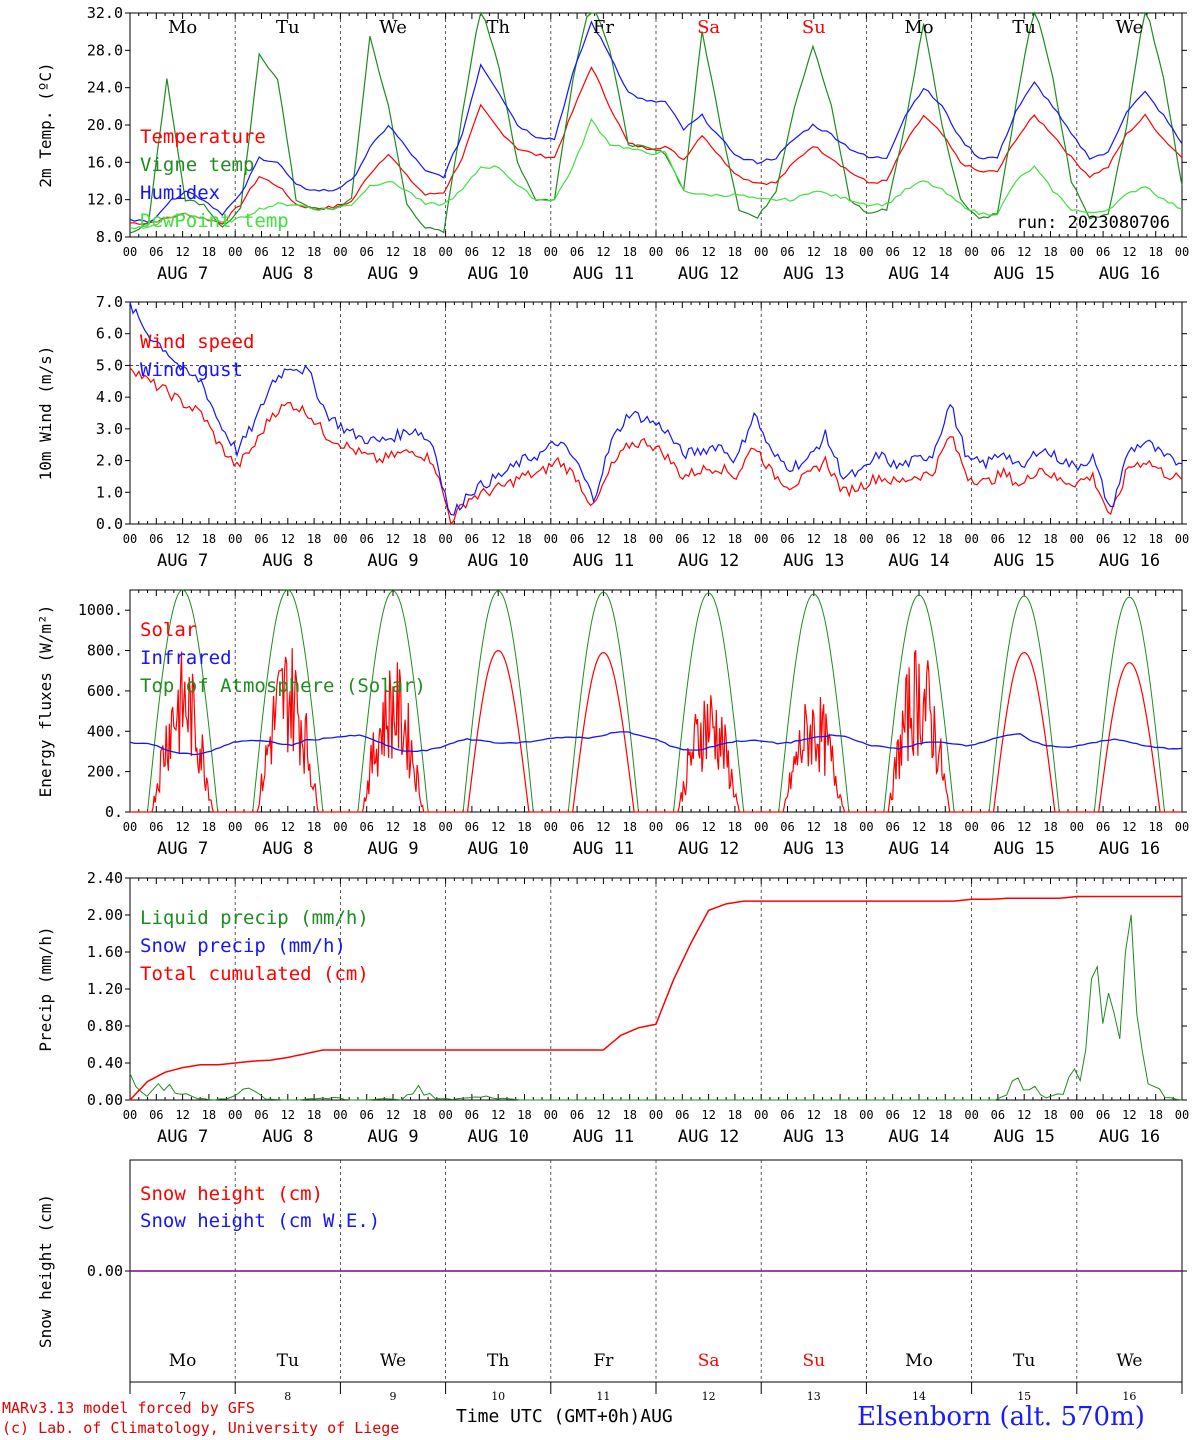 Image resolution: width=1194 pixels, height=1440 pixels. I want to click on legend-entry: Snow precip (mm/h), so click(243, 946).